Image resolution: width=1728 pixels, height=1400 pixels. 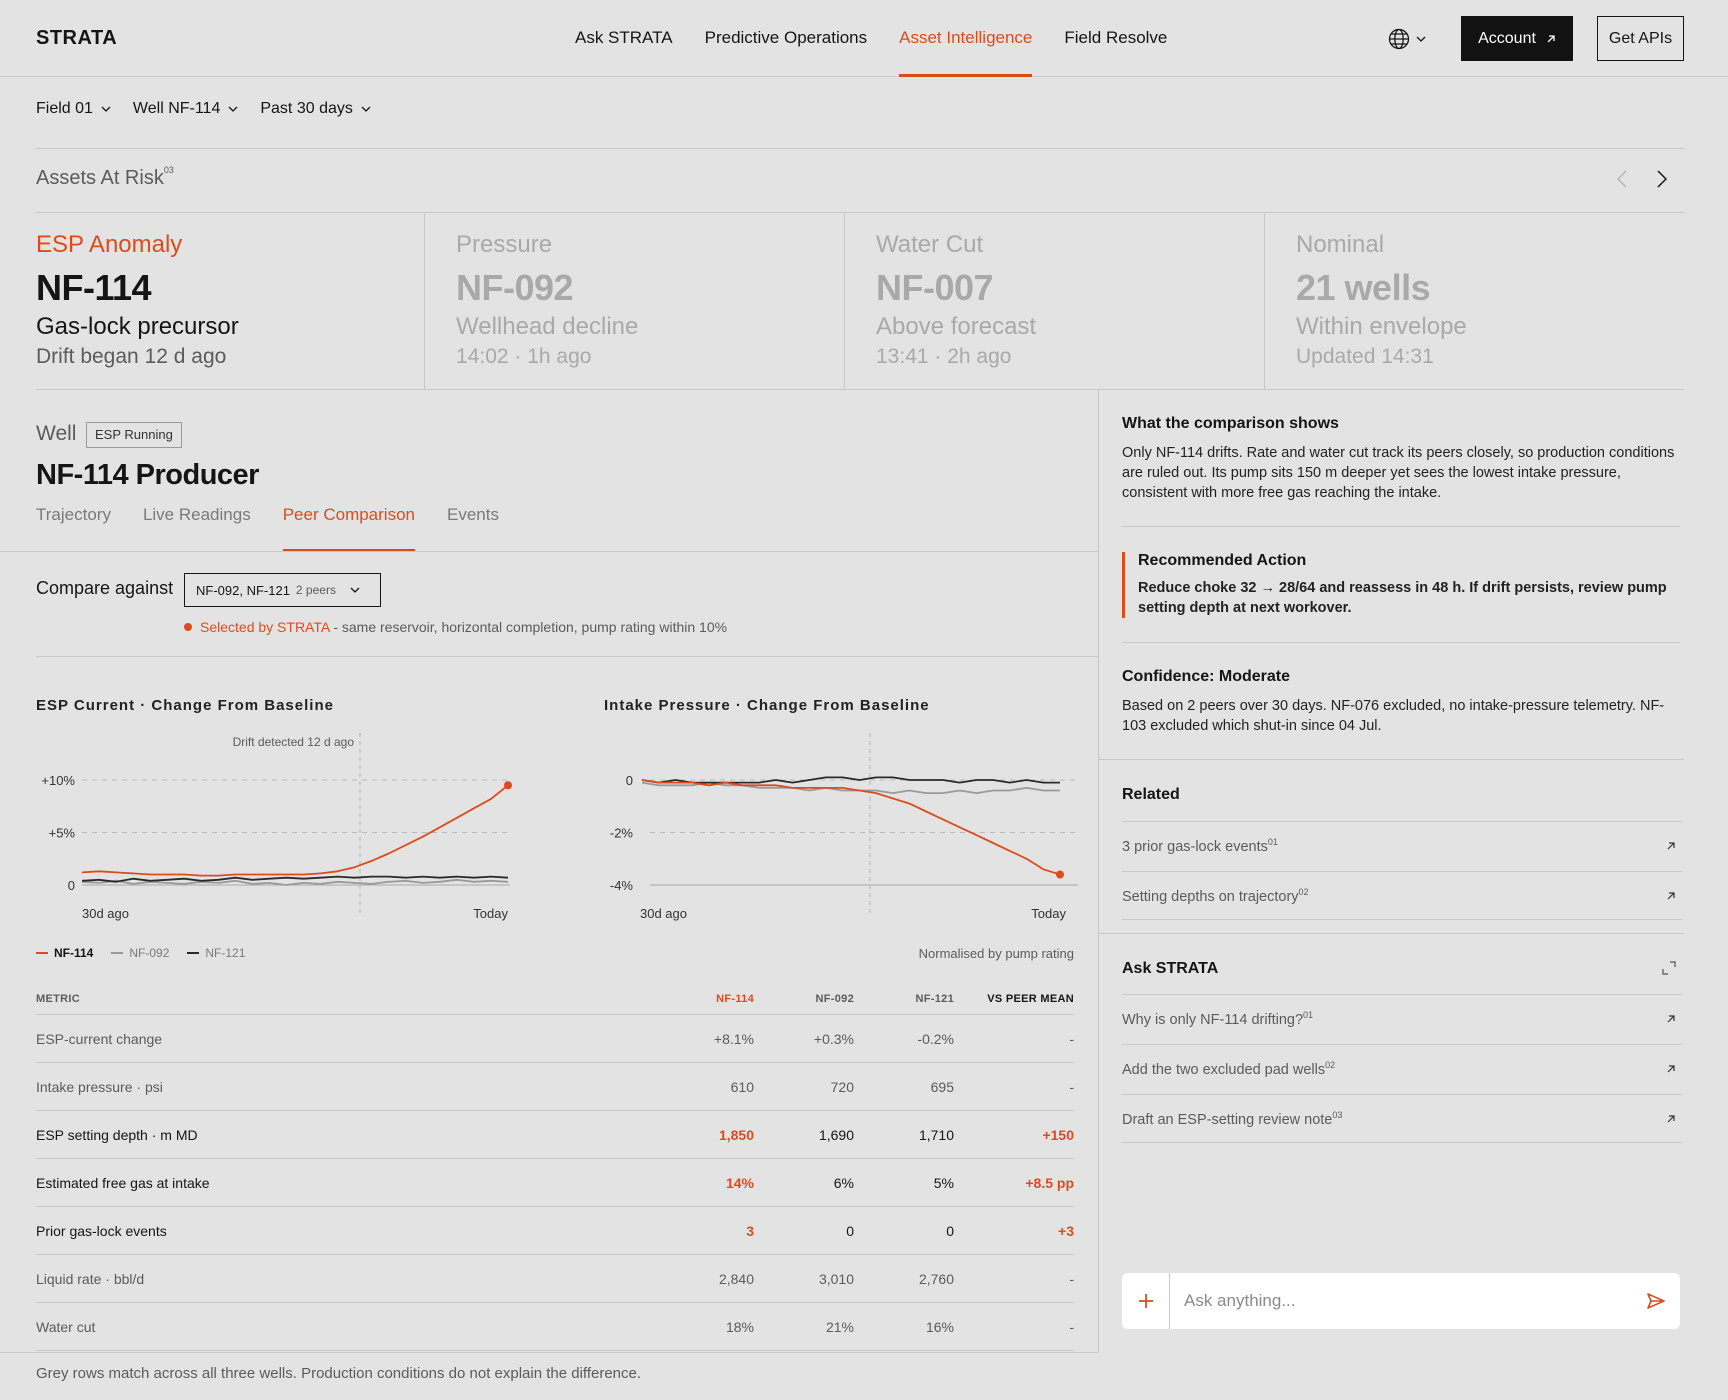 I want to click on related-item: Setting depths on trajectory02, so click(x=1402, y=895).